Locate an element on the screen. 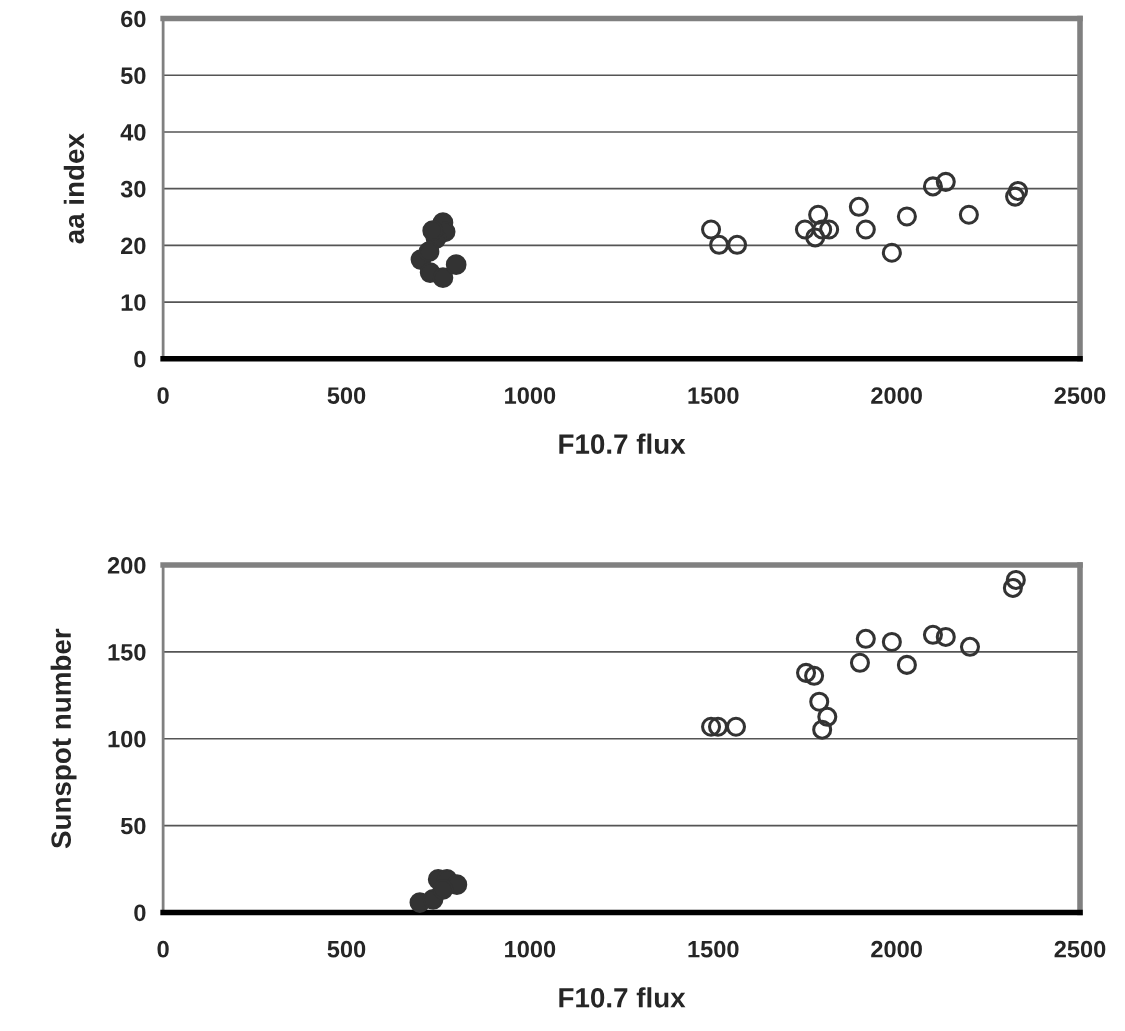  y-tick-label: 20 is located at coordinates (133, 246).